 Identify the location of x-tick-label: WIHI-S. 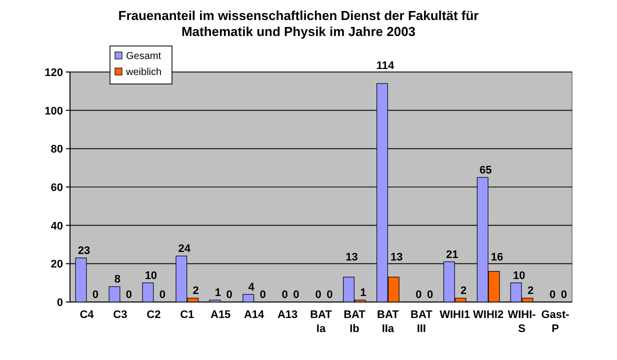
(522, 322).